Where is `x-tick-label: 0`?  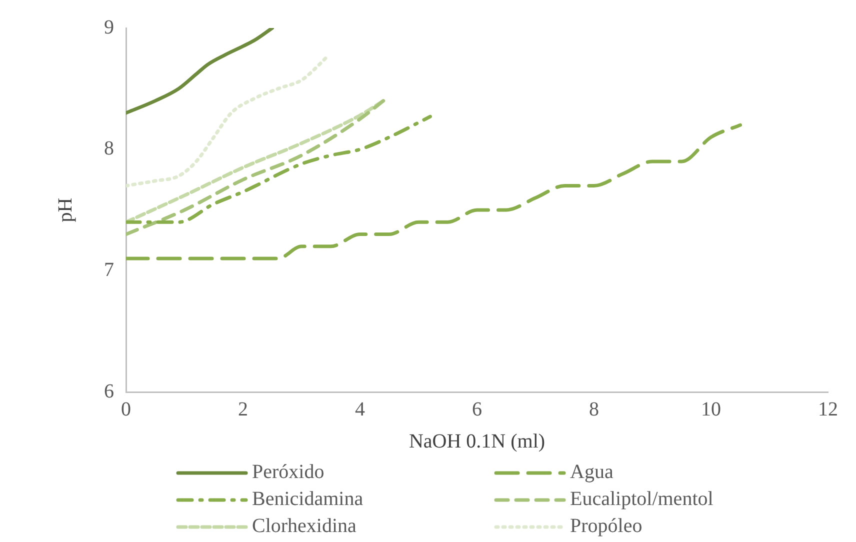 x-tick-label: 0 is located at coordinates (126, 409).